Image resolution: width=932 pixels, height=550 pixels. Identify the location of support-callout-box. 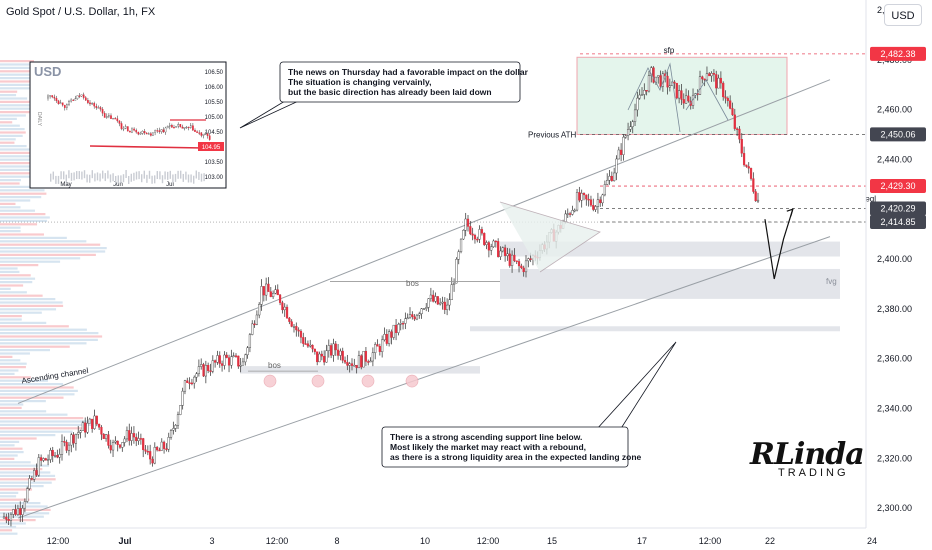
(505, 447).